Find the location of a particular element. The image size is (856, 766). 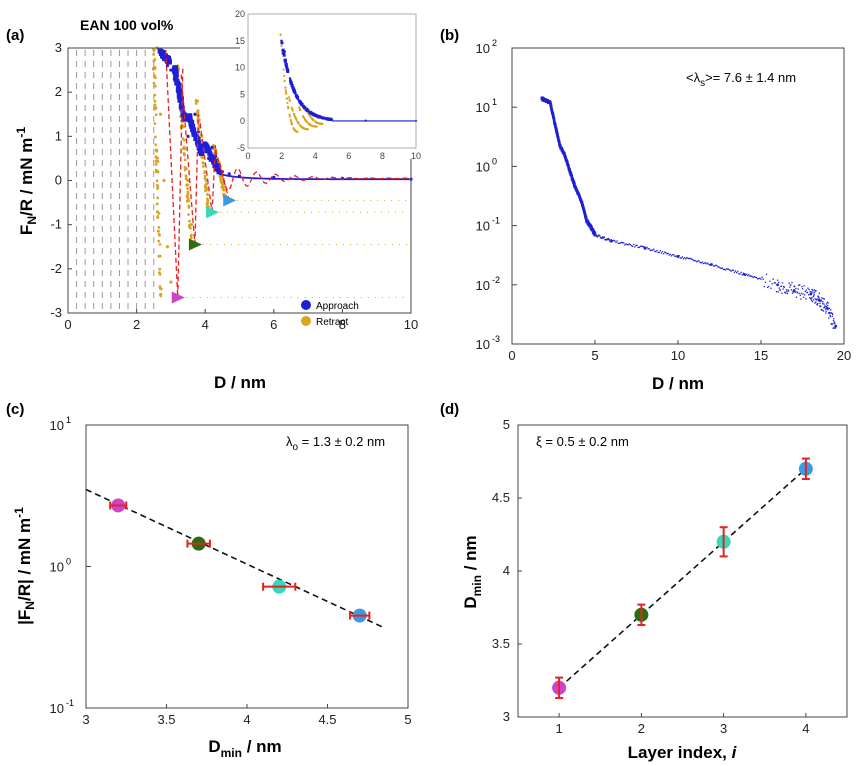

panel-a-ytick-label-6: 3 is located at coordinates (58, 47).